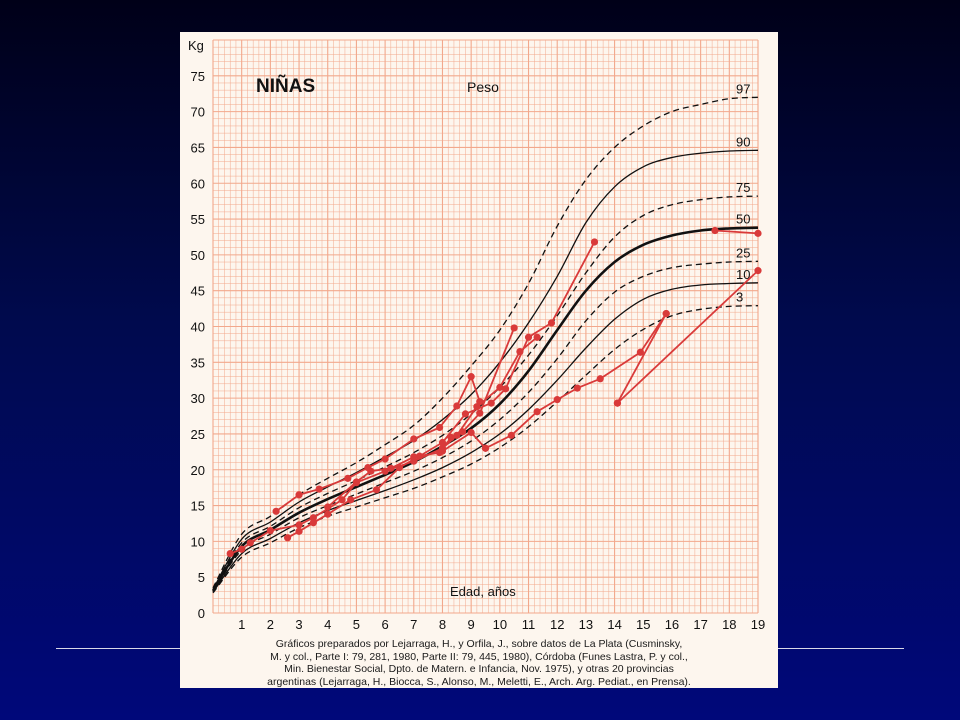 Image resolution: width=960 pixels, height=720 pixels. What do you see at coordinates (201, 613) in the screenshot?
I see `y-tick-label: 0` at bounding box center [201, 613].